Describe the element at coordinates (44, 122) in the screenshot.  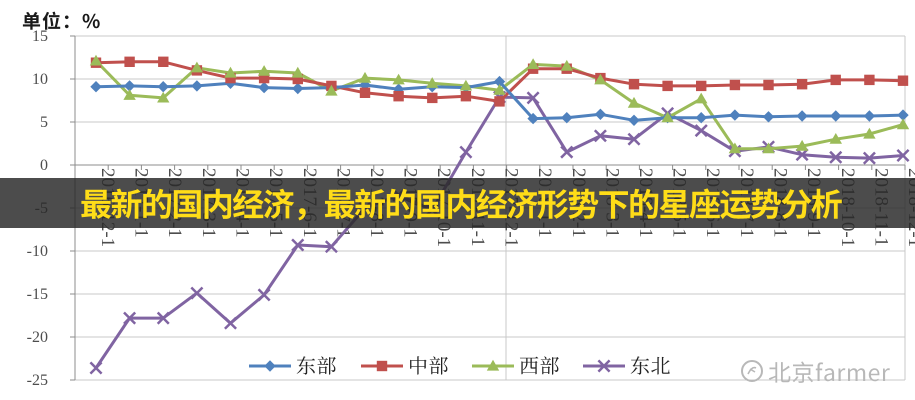
I see `svg-text: 5` at that location.